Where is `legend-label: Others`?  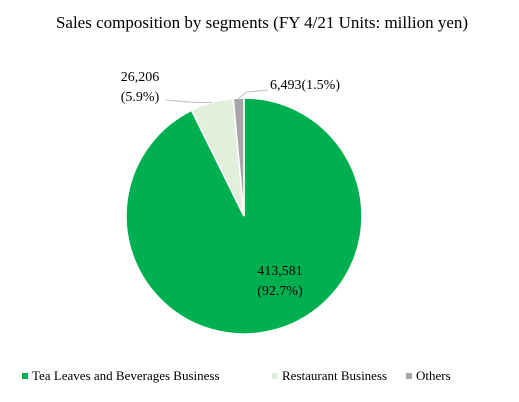
legend-label: Others is located at coordinates (433, 375).